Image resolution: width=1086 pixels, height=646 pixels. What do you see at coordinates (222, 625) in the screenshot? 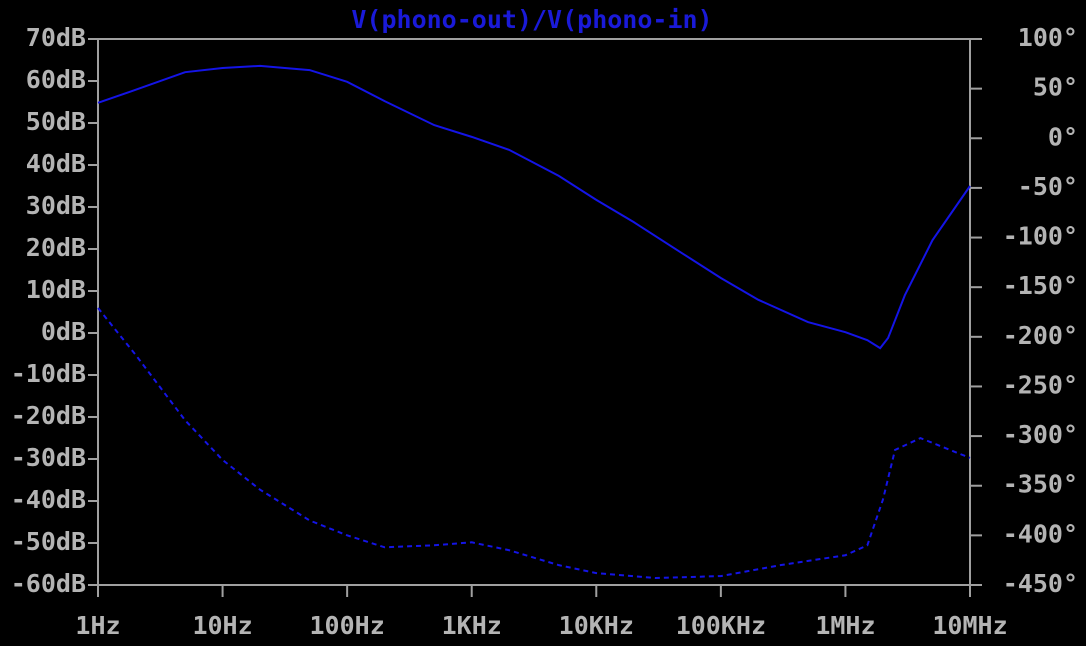
I see `x-tick-label: 10Hz` at bounding box center [222, 625].